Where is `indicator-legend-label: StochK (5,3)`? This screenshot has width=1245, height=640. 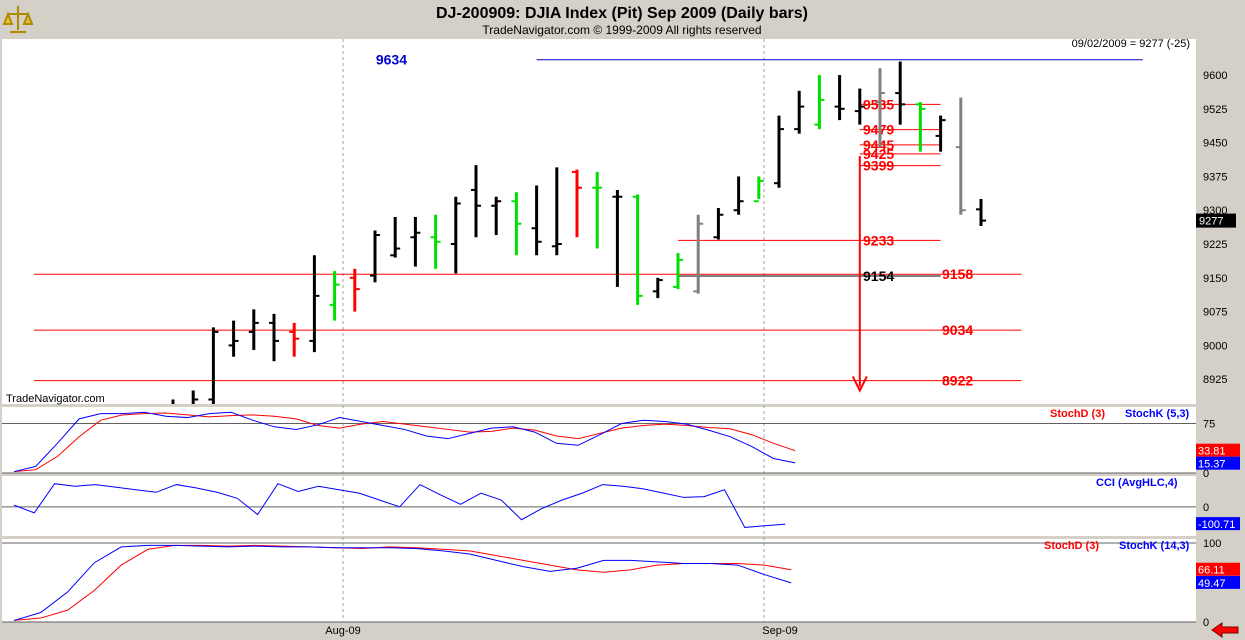
indicator-legend-label: StochK (5,3) is located at coordinates (1157, 414).